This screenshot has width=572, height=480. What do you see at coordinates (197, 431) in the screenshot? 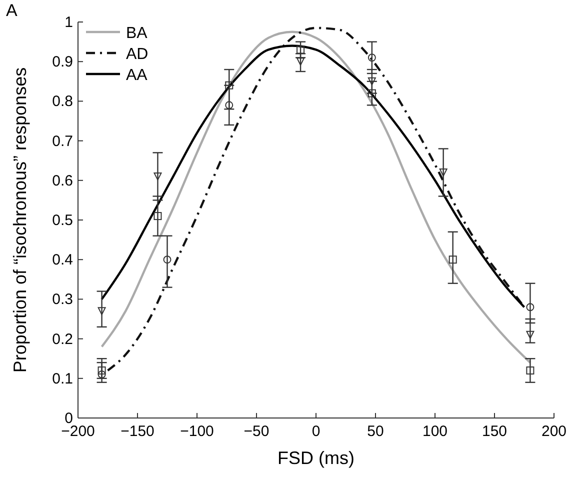
I see `x-tick-label: −100` at bounding box center [197, 431].